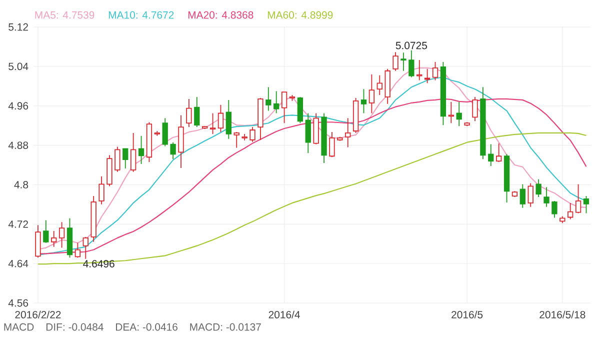 This screenshot has width=597, height=348. I want to click on y-tick-label: 4.56, so click(18, 303).